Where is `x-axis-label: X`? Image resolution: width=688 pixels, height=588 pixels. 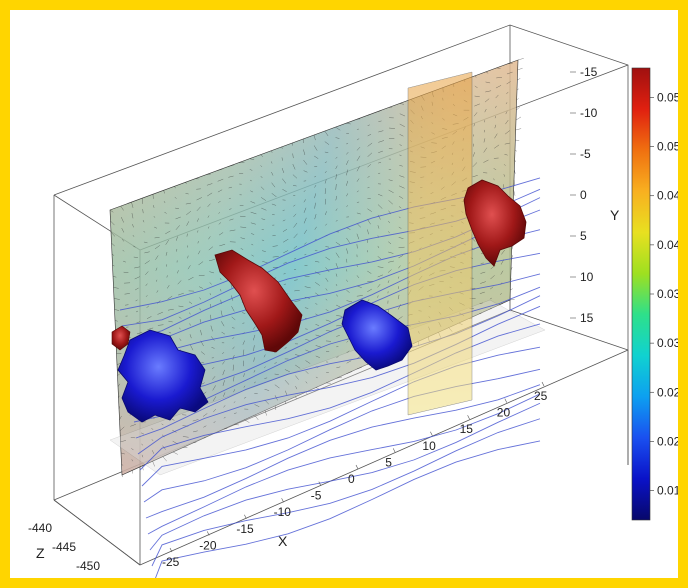 x-axis-label: X is located at coordinates (283, 541).